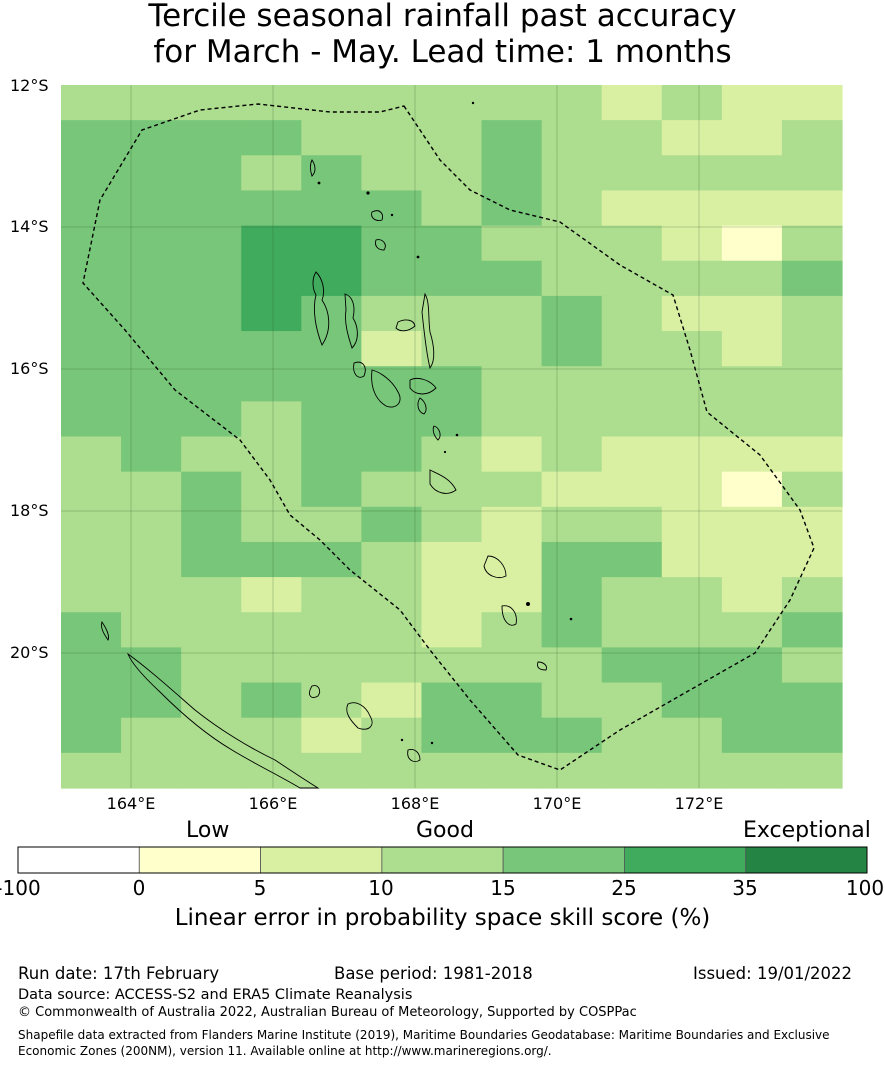 This screenshot has width=885, height=1065. I want to click on issued-date: Issued: 19/01/2022, so click(773, 973).